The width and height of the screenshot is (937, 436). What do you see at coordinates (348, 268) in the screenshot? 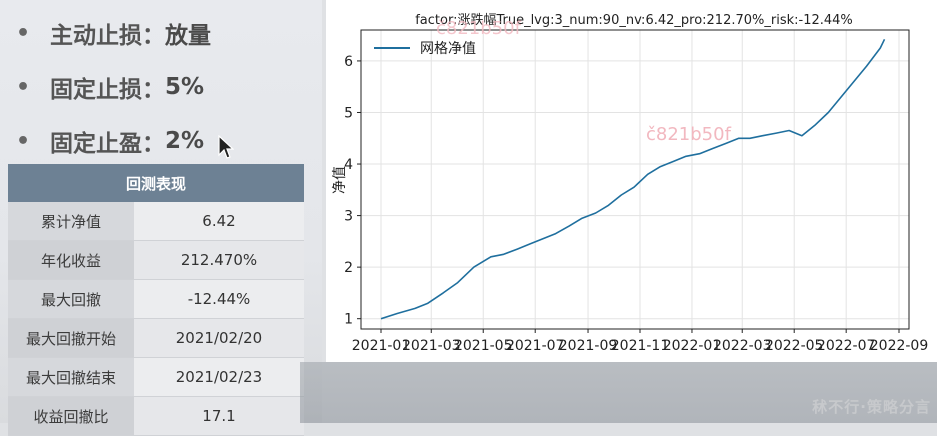
I see `y-tick-label: 2` at bounding box center [348, 268].